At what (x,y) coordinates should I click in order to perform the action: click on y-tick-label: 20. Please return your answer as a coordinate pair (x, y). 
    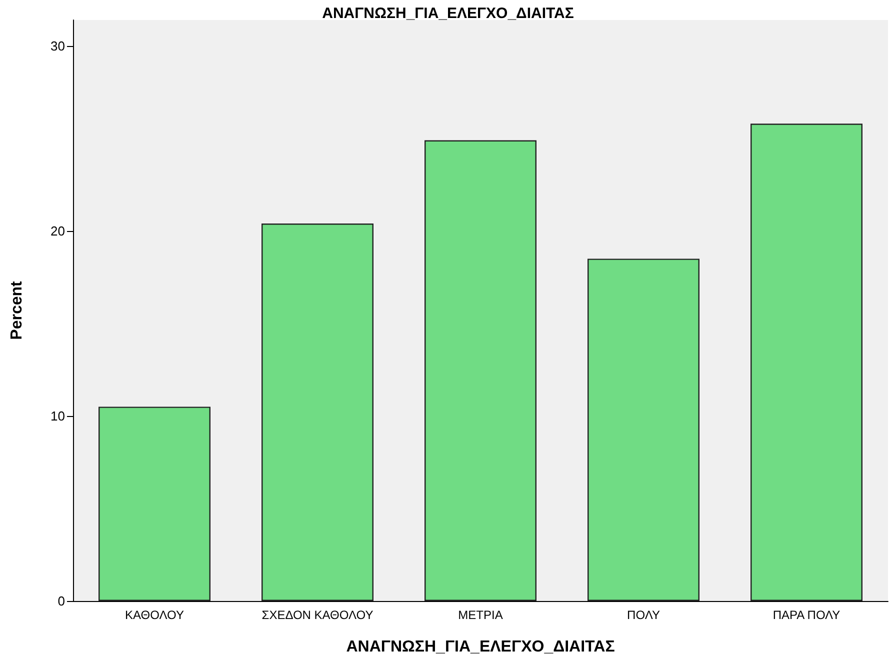
    Looking at the image, I should click on (57, 230).